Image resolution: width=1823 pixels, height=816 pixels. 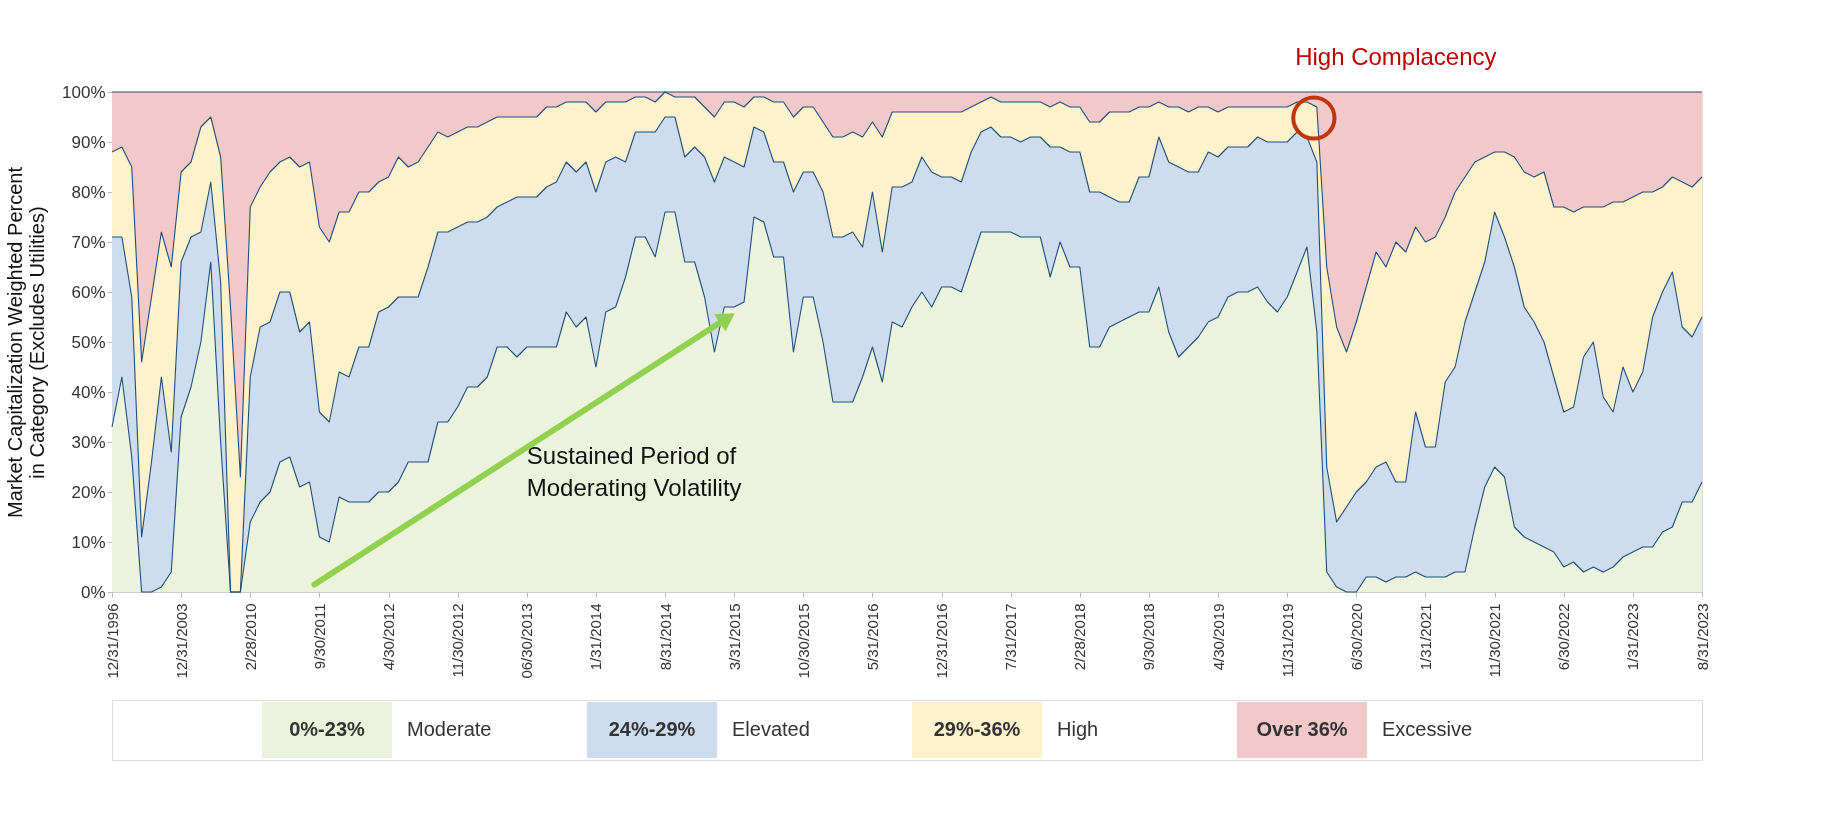 What do you see at coordinates (88, 542) in the screenshot?
I see `y-tick-label: 10%` at bounding box center [88, 542].